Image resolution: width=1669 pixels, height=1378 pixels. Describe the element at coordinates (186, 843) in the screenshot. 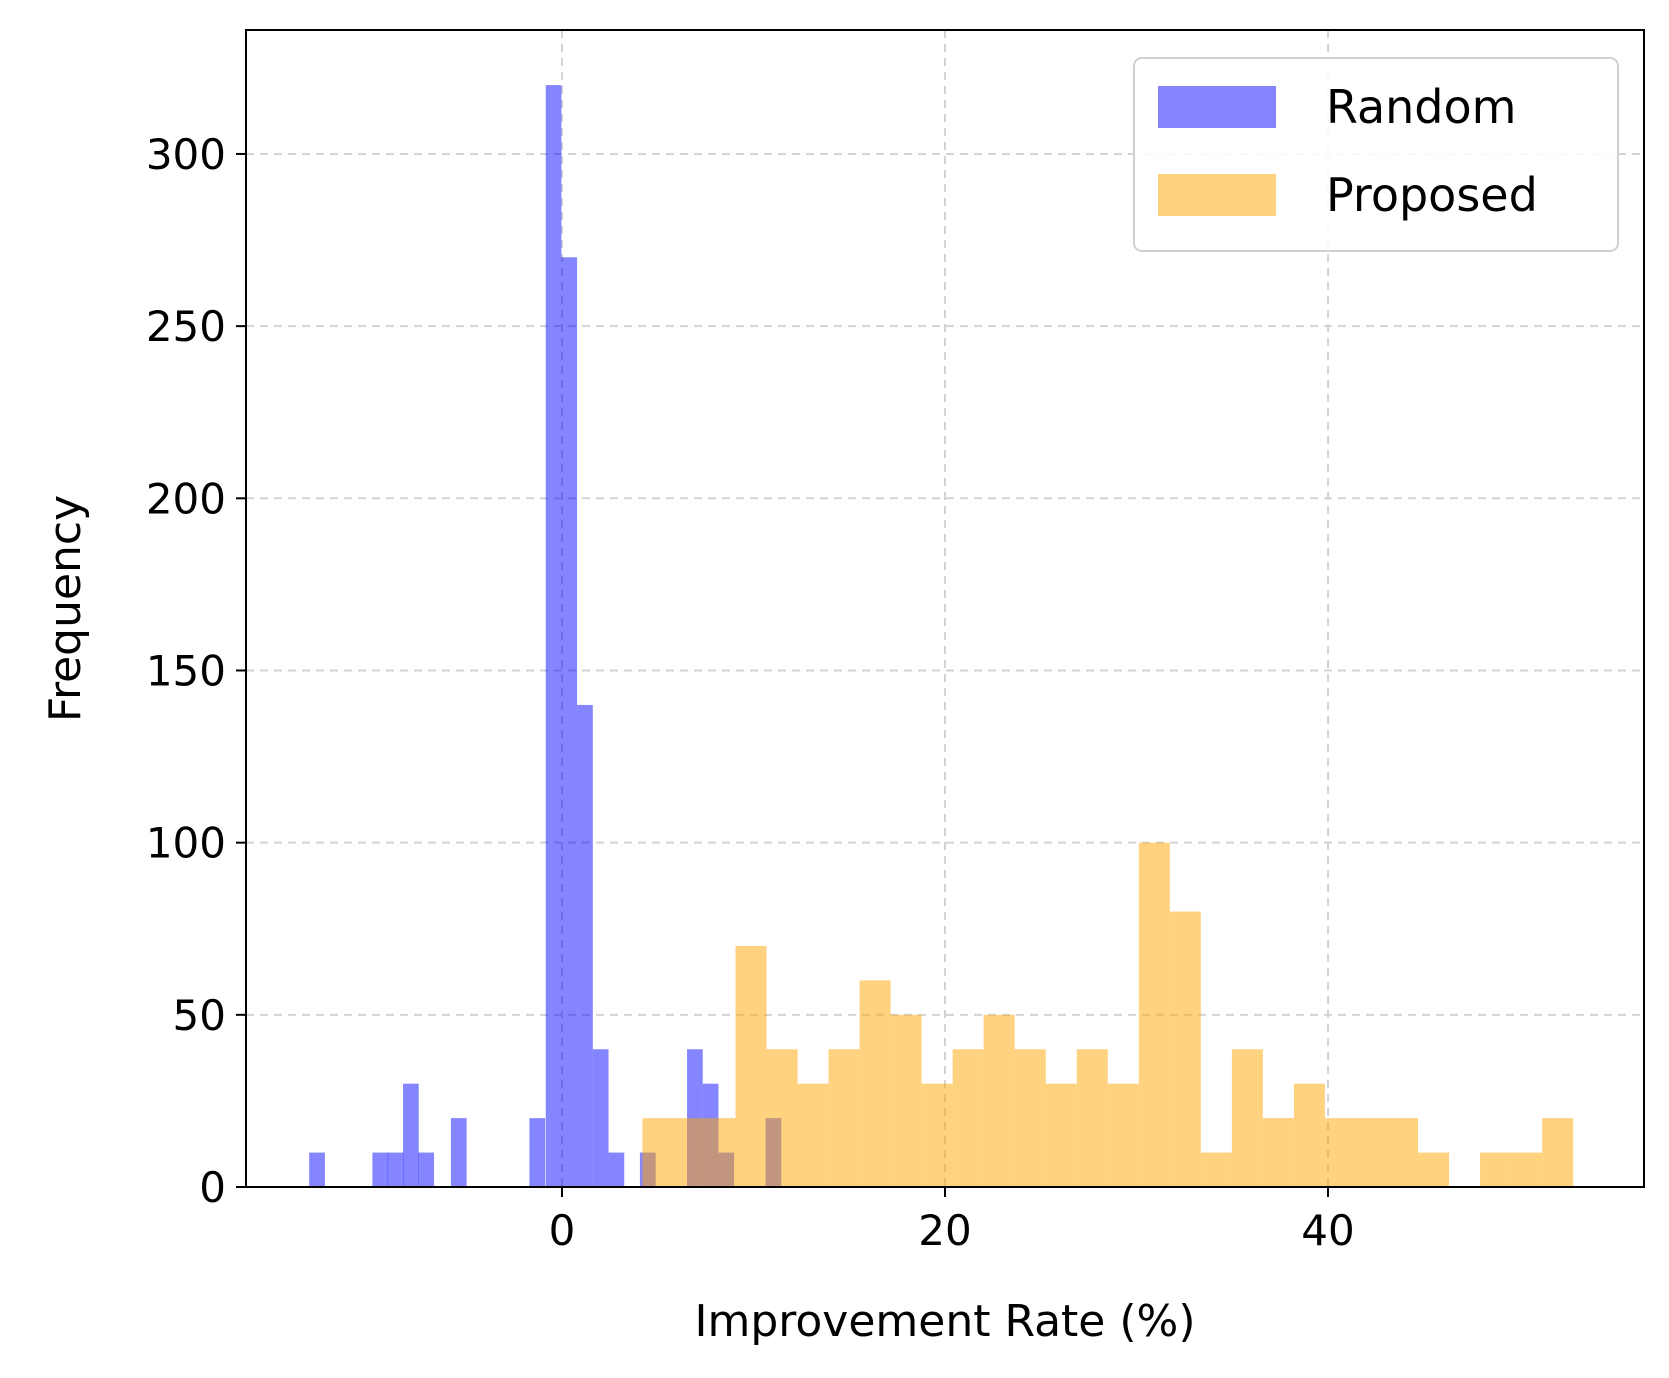

I see `y-tick-label: 100` at that location.